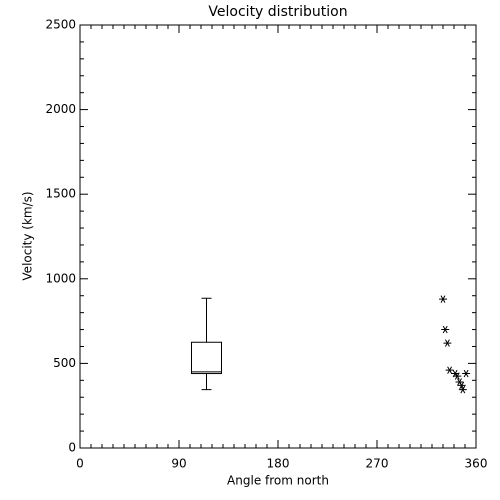  Describe the element at coordinates (476, 464) in the screenshot. I see `x-tick-label: 360` at that location.